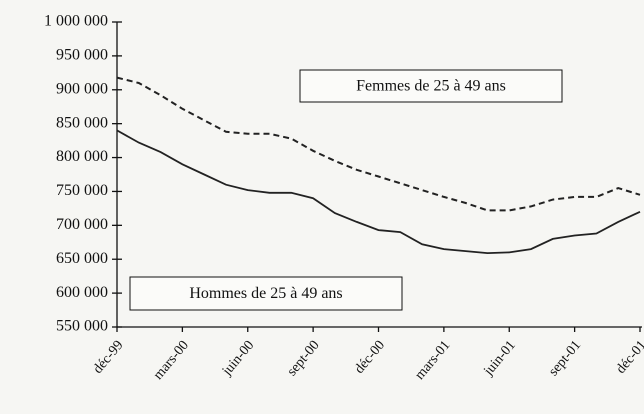 The height and width of the screenshot is (414, 644). Describe the element at coordinates (500, 358) in the screenshot. I see `x-tick-label: juin-01` at that location.